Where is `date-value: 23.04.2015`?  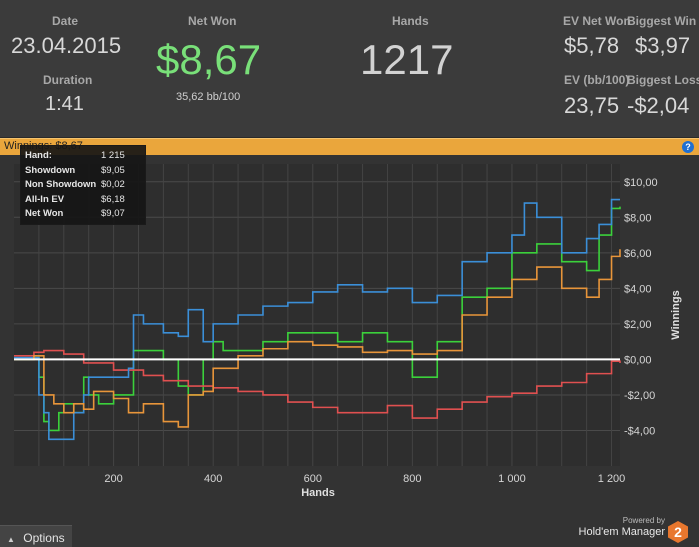
date-value: 23.04.2015 is located at coordinates (66, 45).